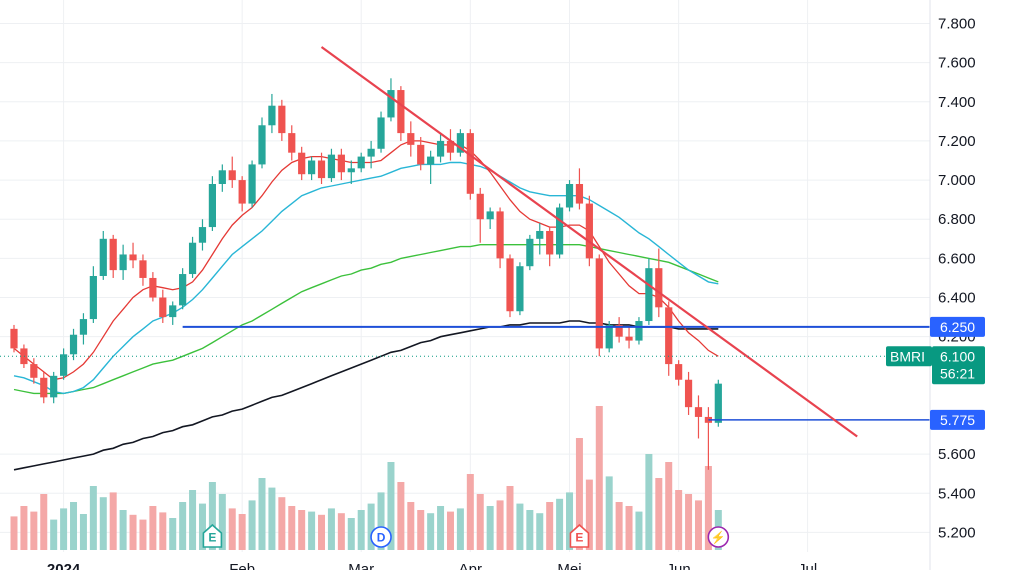 Image resolution: width=1024 pixels, height=570 pixels. I want to click on time-axis: 2024 Feb Mar Apr Mei Jun Jul, so click(432, 565).